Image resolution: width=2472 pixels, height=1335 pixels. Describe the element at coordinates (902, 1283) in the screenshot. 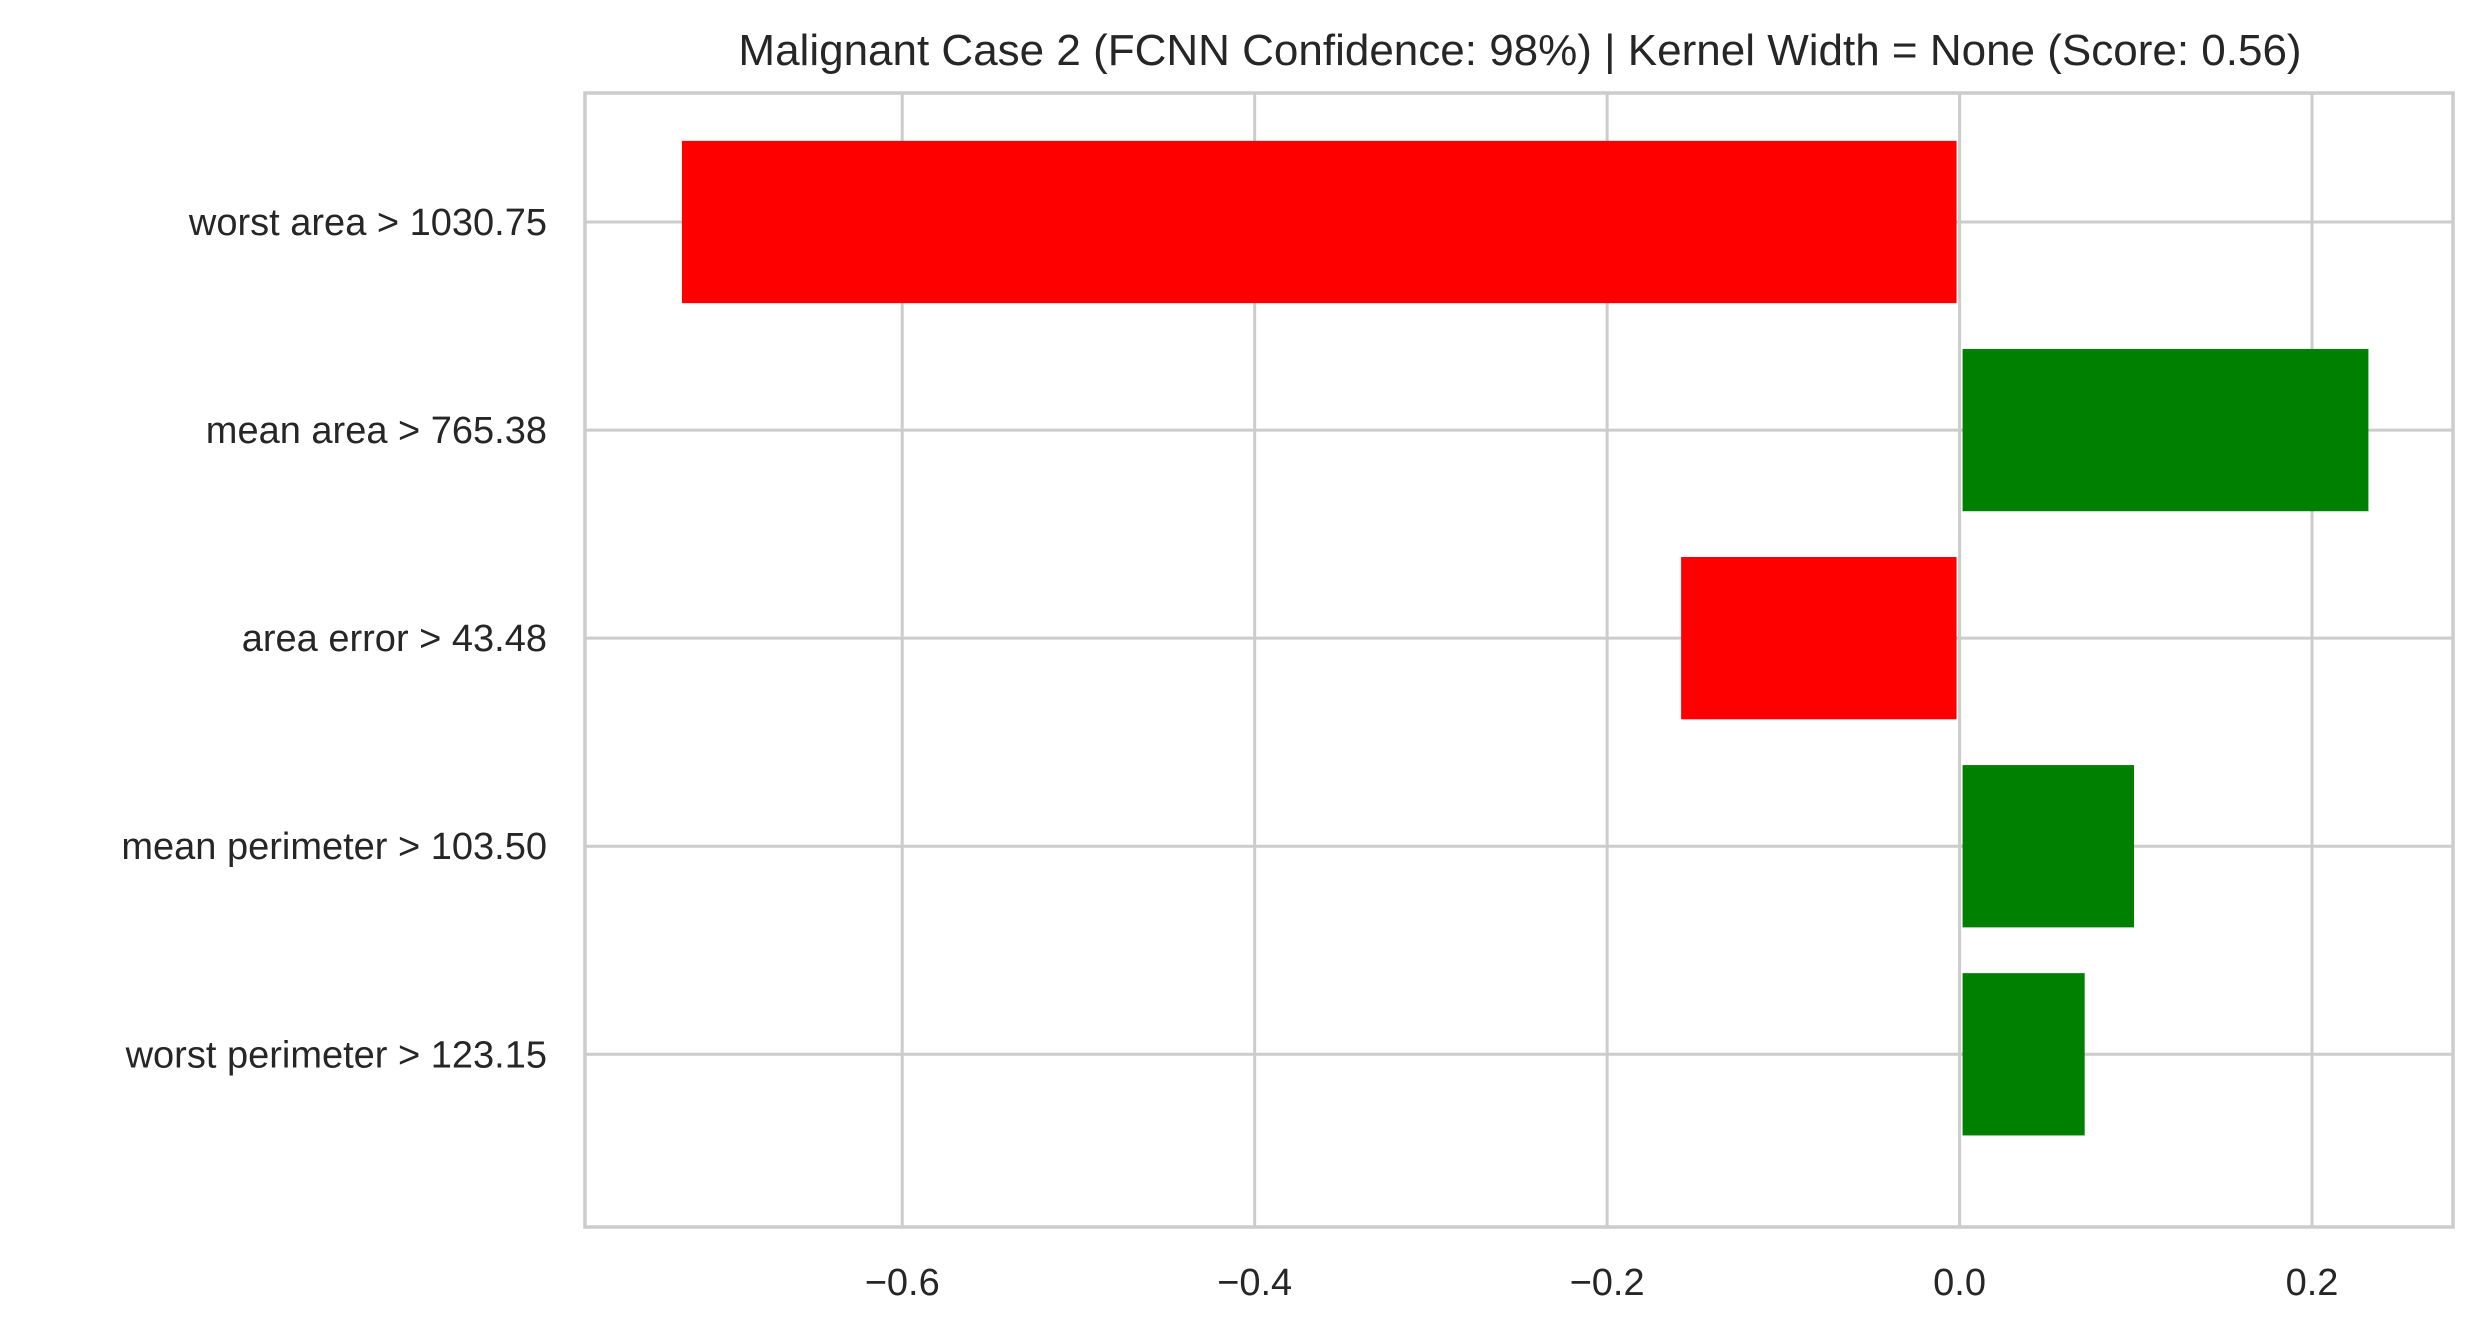

I see `x-tick-label: −0.6` at that location.